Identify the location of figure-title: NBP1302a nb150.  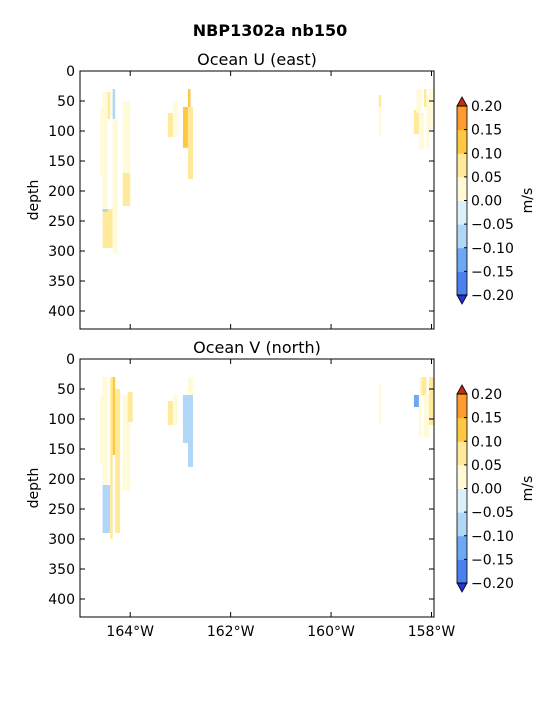
(270, 30).